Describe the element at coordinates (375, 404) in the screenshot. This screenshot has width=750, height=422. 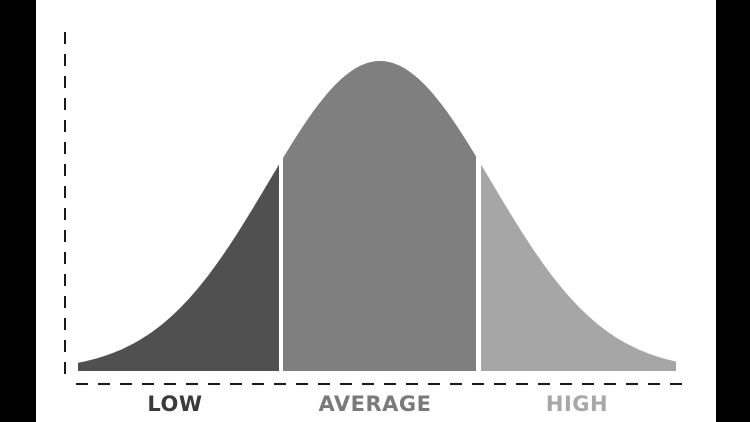
I see `label-average: AVERAGE` at that location.